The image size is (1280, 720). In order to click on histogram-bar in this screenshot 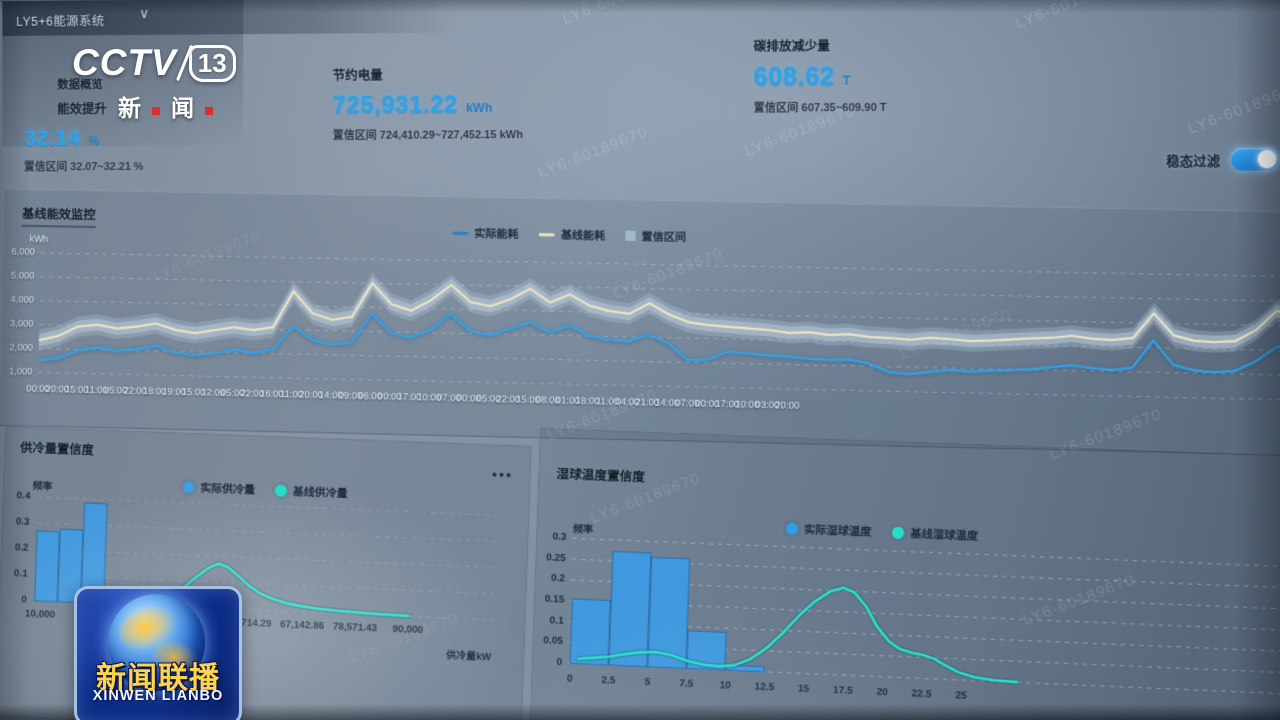, I will do `click(47, 566)`.